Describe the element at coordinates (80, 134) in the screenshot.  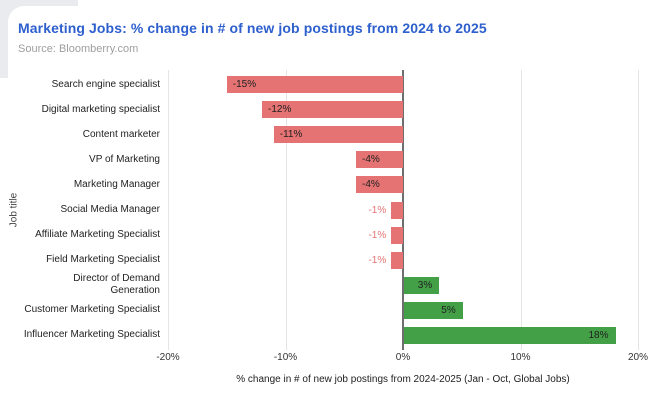
I see `category-row: Content marketer` at that location.